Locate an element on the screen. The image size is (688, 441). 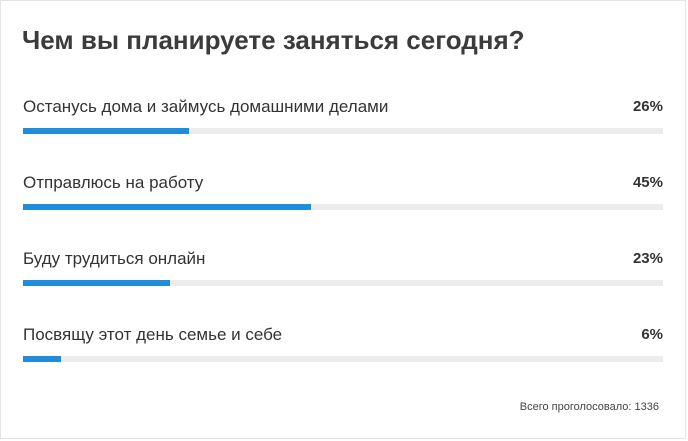
poll-option-label: Отправлюсь на работу is located at coordinates (113, 182).